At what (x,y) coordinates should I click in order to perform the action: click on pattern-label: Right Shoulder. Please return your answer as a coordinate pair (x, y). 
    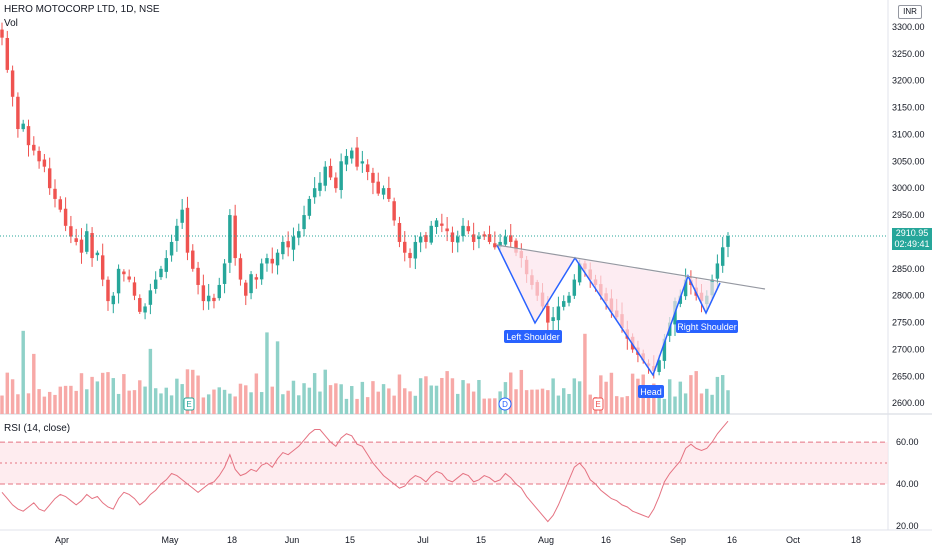
    Looking at the image, I should click on (707, 326).